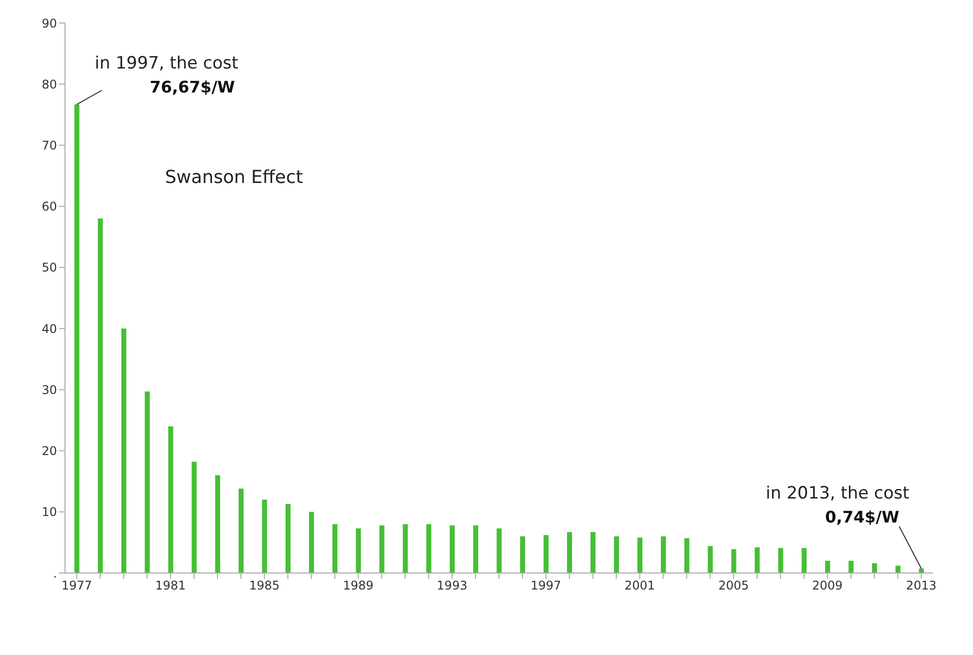 This screenshot has width=973, height=655. I want to click on y-tick-label: 90, so click(49, 23).